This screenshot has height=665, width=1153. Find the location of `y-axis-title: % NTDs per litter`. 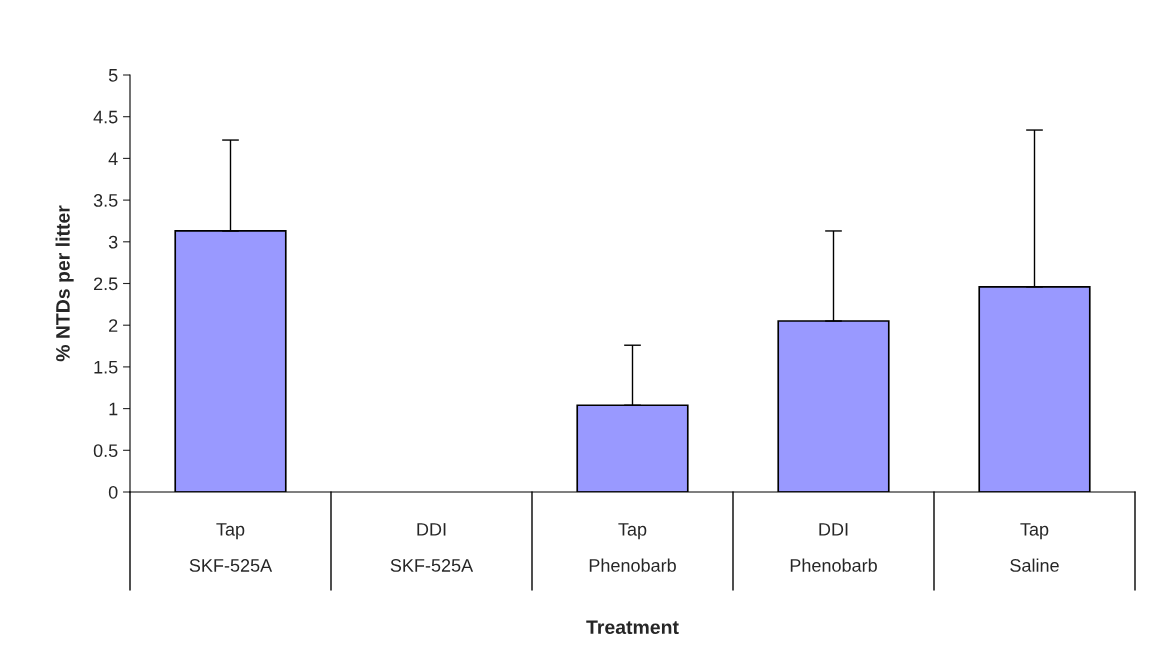

y-axis-title: % NTDs per litter is located at coordinates (64, 283).